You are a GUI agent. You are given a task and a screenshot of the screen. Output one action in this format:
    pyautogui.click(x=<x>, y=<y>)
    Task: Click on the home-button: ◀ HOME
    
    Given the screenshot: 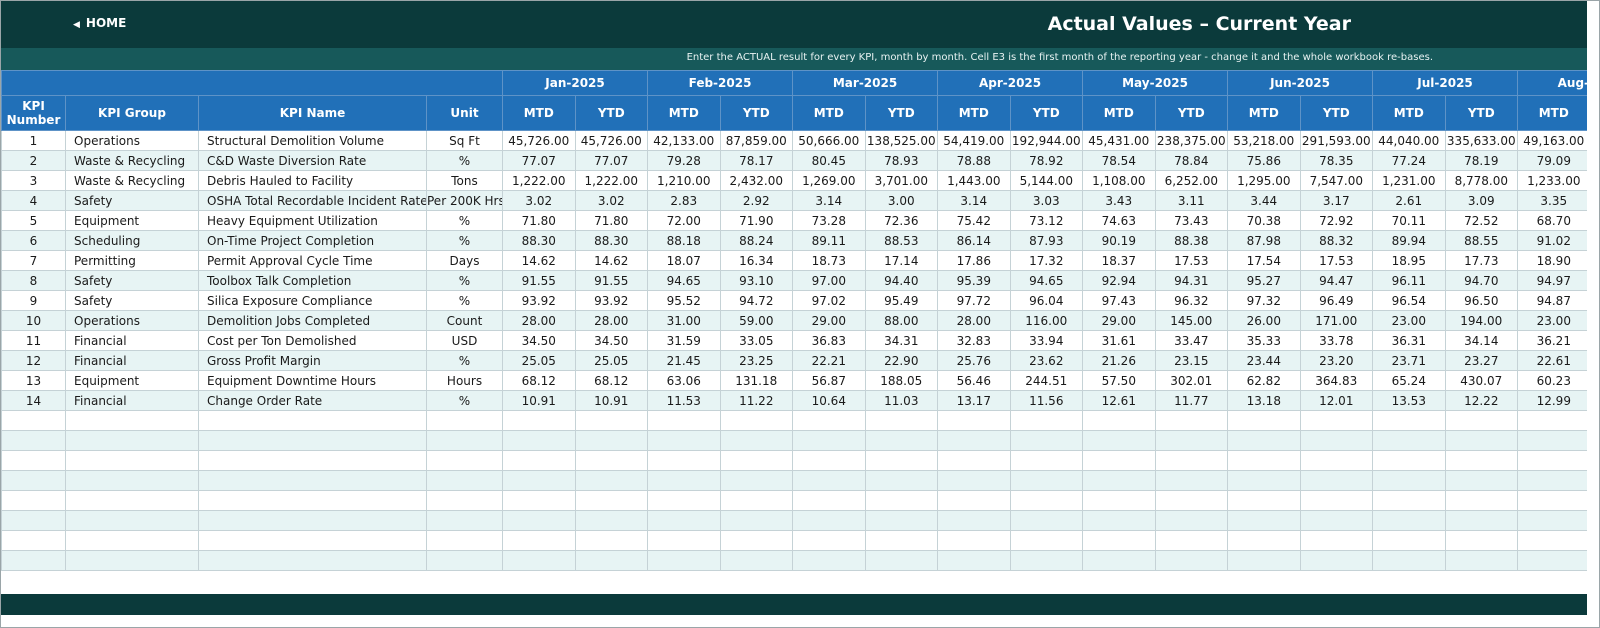 What is the action you would take?
    pyautogui.click(x=100, y=23)
    